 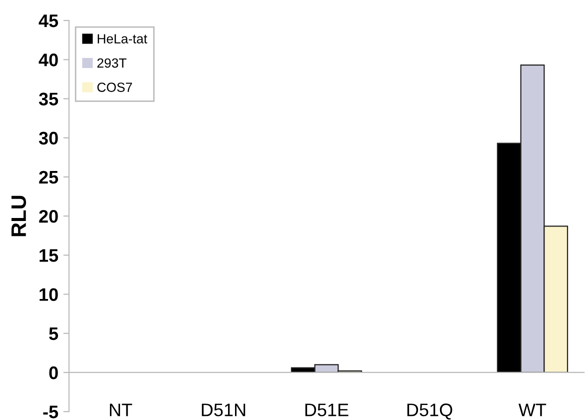 What do you see at coordinates (429, 412) in the screenshot?
I see `x-tick-label: D51Q` at bounding box center [429, 412].